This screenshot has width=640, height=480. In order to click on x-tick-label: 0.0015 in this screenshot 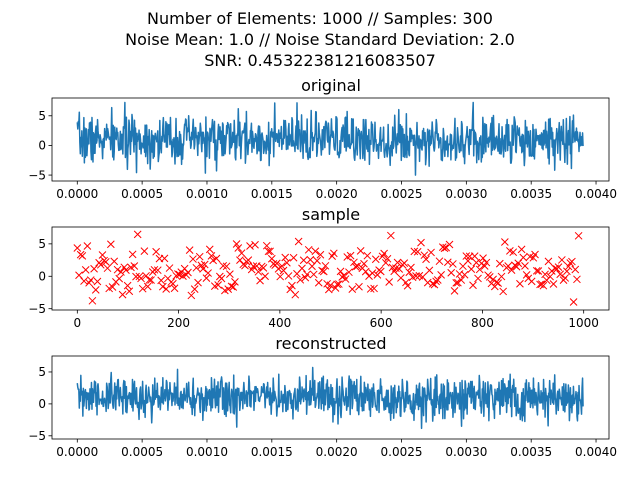, I will do `click(272, 452)`.